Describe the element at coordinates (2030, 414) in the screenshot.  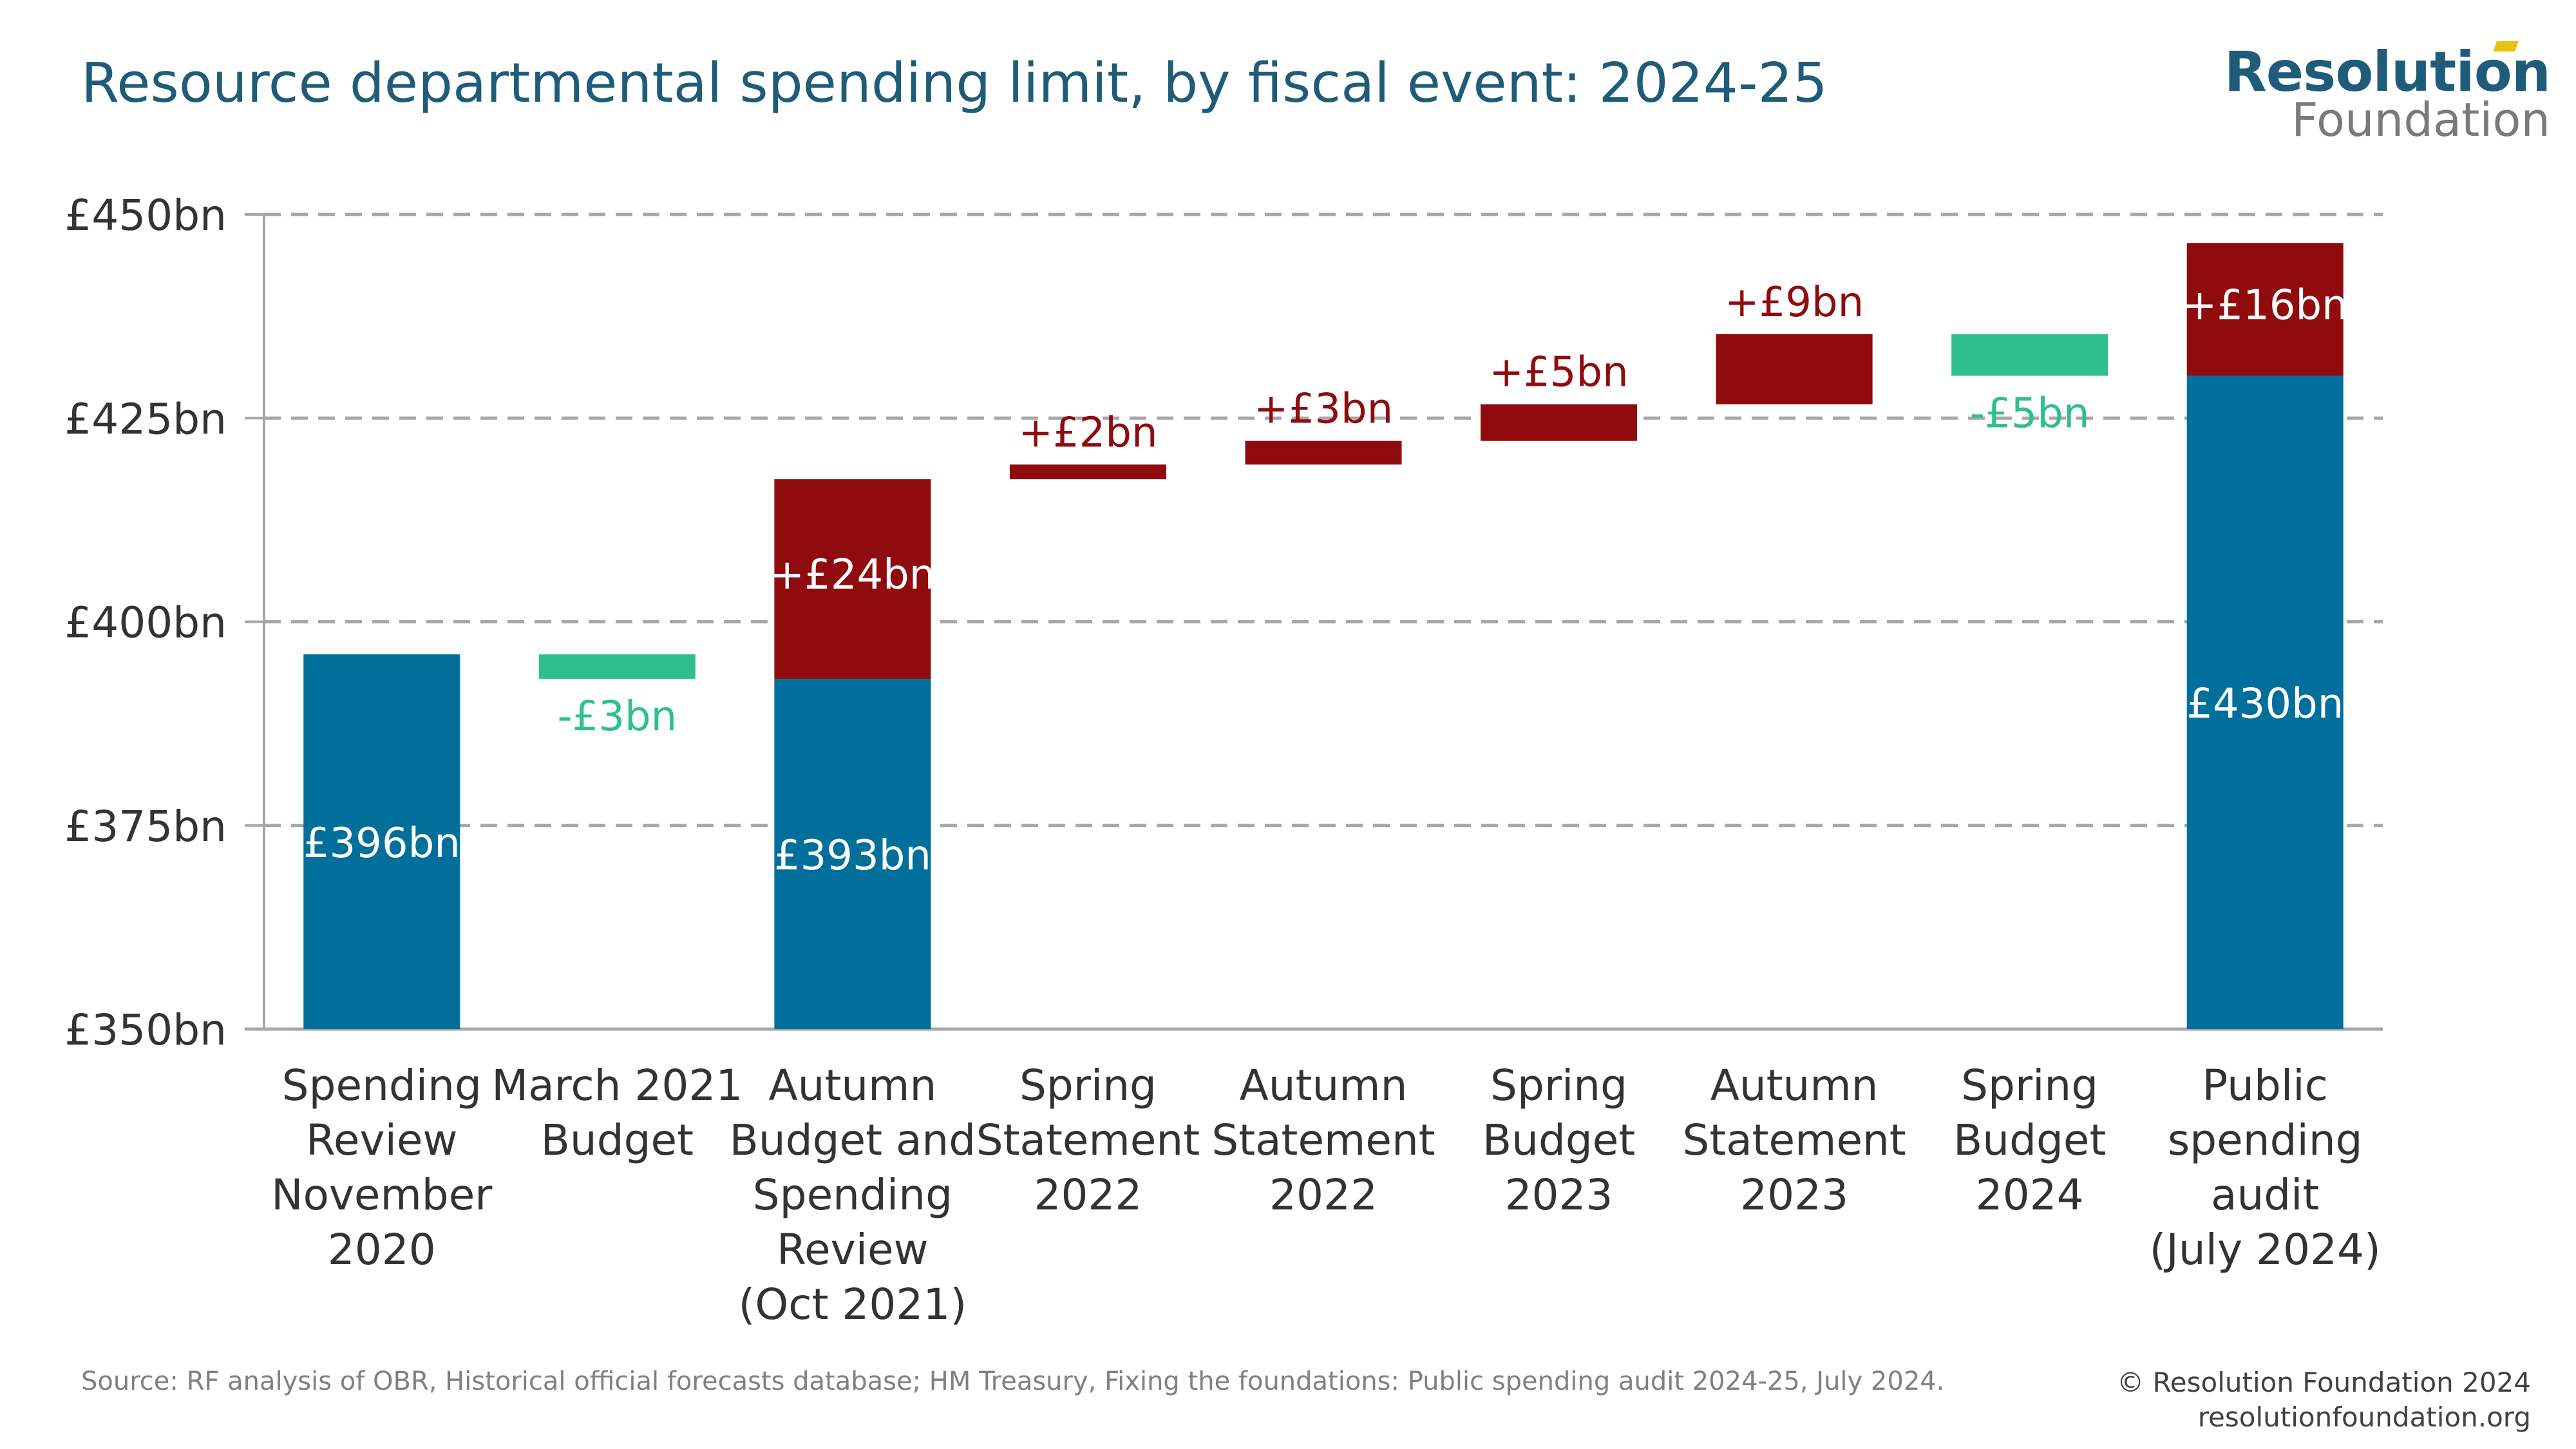
I see `decrease-label: -£5bn` at that location.